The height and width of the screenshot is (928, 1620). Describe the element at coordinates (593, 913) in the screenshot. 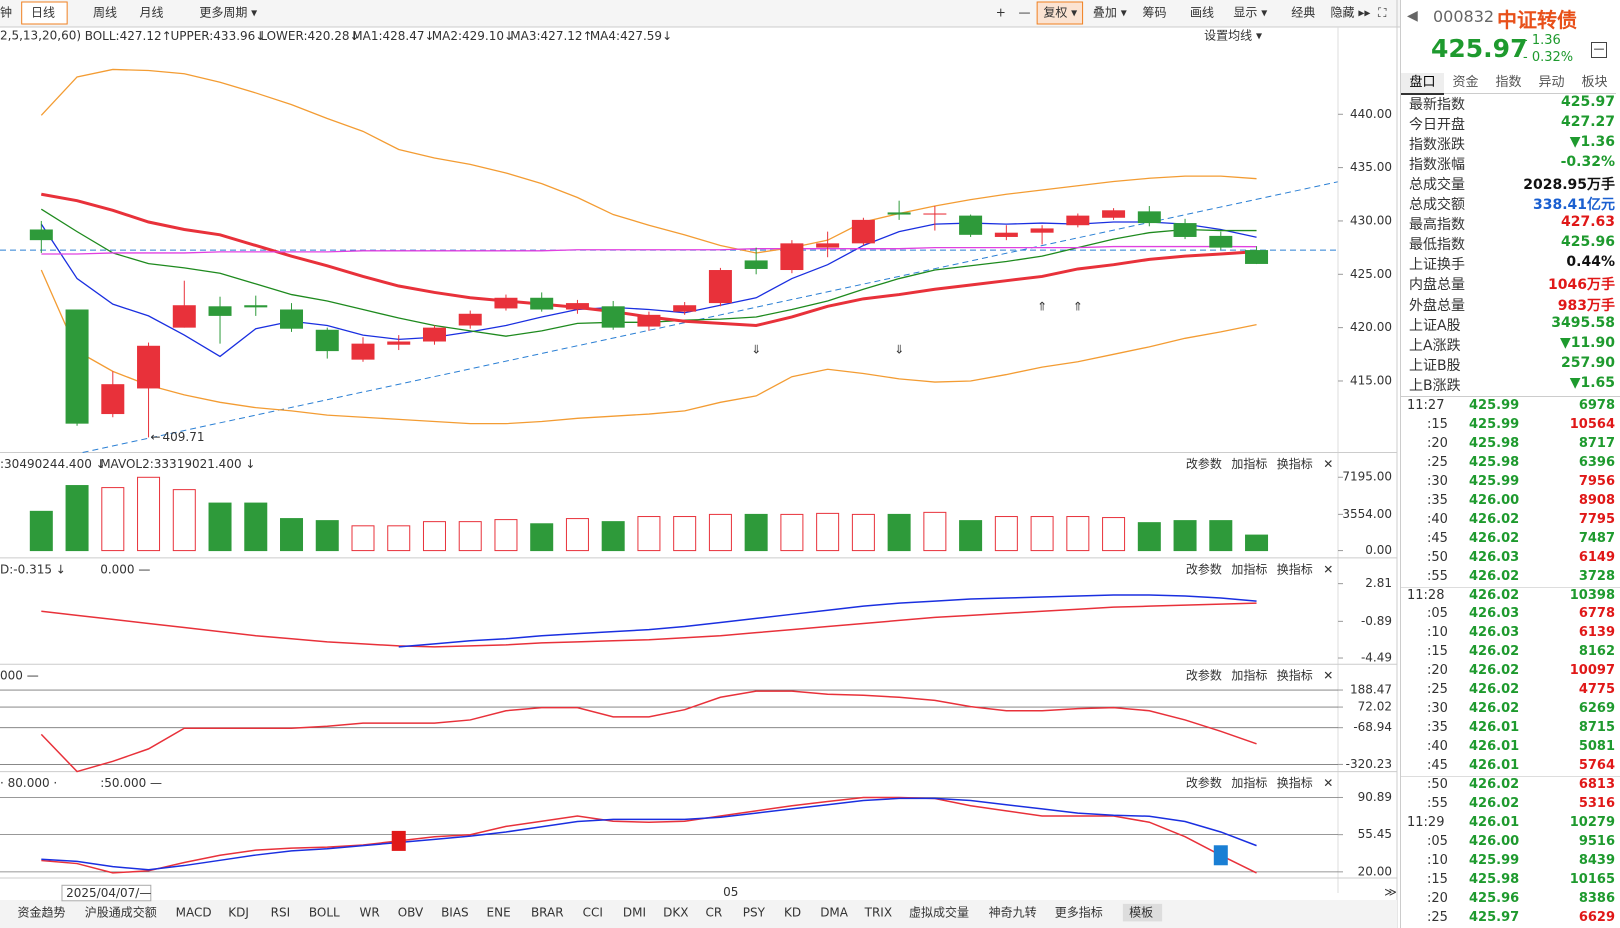

I see `indicator-tab: CCI` at that location.